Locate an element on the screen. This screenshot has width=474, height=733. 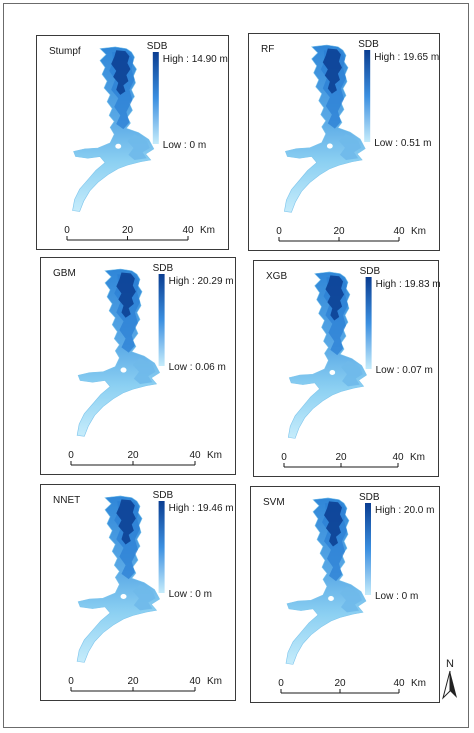
legend-high-label: High : 19.83 m is located at coordinates (408, 284).